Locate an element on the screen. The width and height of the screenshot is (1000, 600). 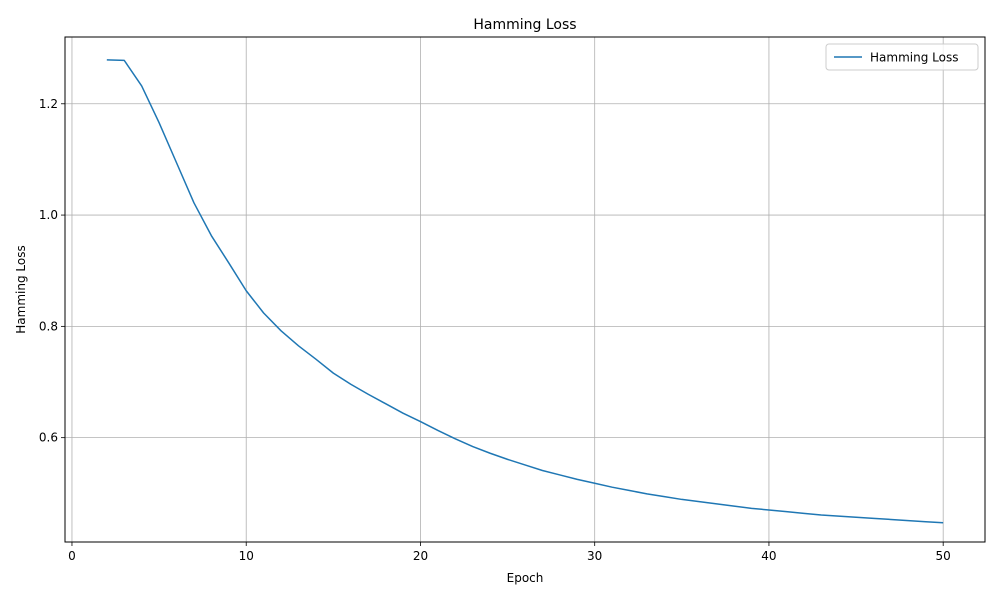
x-tick-label: 40 is located at coordinates (768, 556).